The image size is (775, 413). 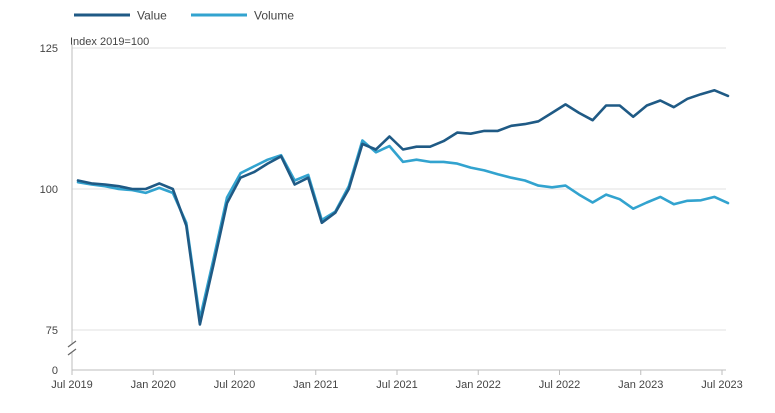 I want to click on x-tick-label: Jul 2021, so click(x=397, y=385).